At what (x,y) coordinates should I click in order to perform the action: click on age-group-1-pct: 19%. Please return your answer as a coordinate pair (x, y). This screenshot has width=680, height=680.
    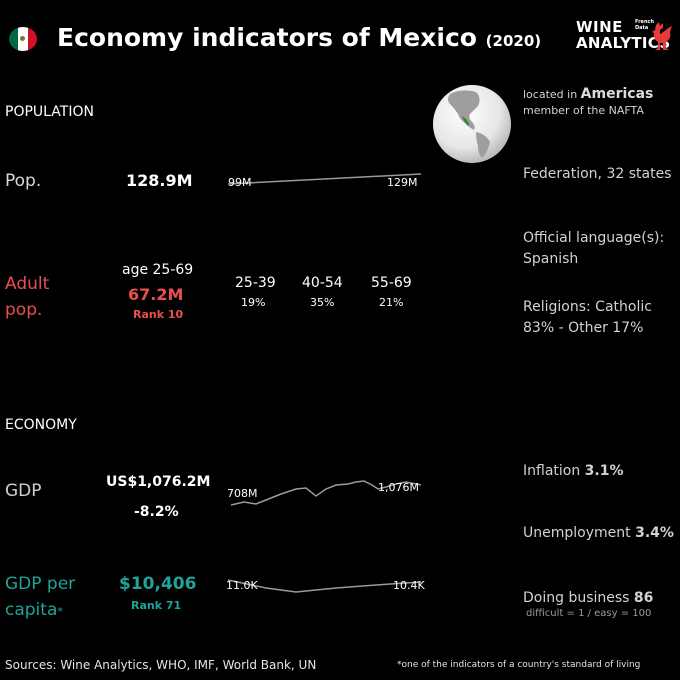
    Looking at the image, I should click on (253, 302).